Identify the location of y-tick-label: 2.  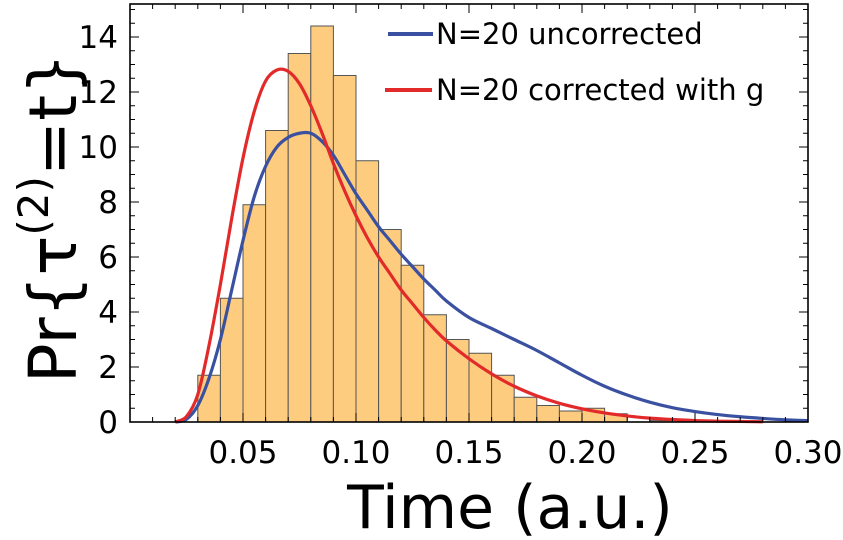
(108, 368).